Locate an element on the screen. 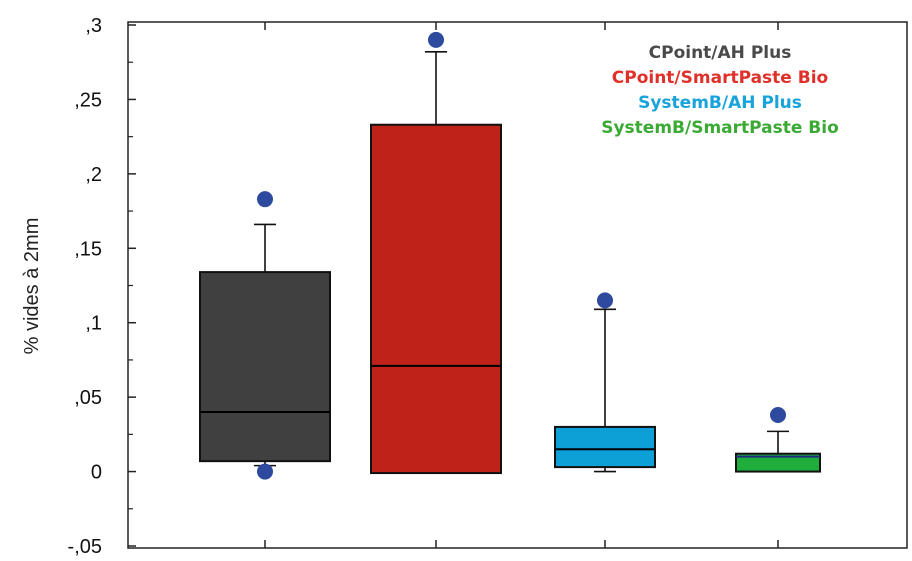  y-tick-label: ,15 is located at coordinates (88, 249).